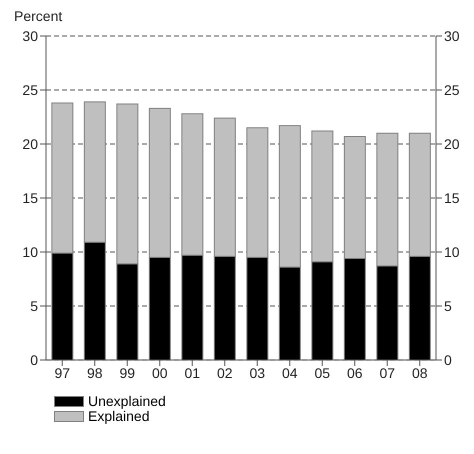 The image size is (474, 454). What do you see at coordinates (30, 144) in the screenshot?
I see `y-tick-label: 20` at bounding box center [30, 144].